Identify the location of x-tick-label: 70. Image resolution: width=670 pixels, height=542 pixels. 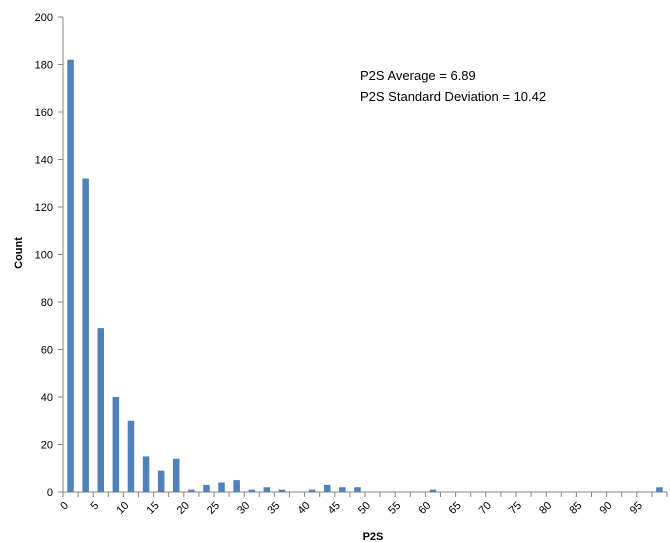
(485, 508).